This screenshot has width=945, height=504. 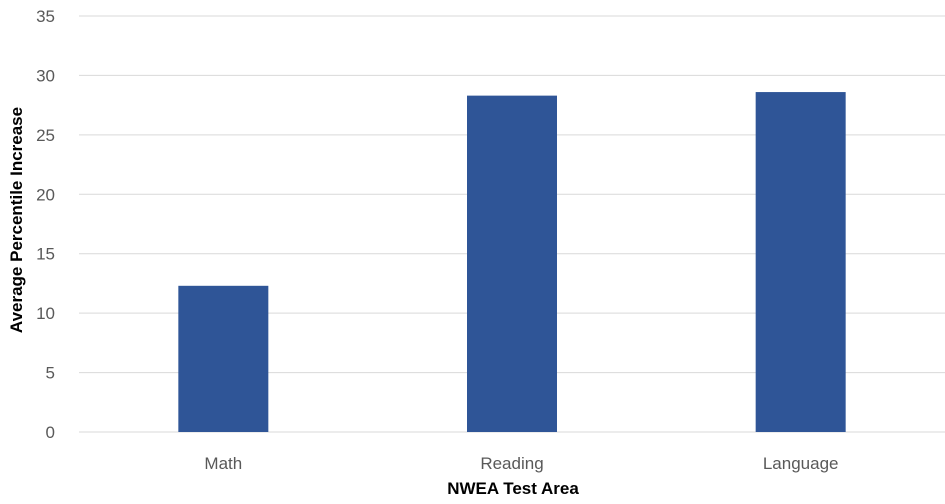 I want to click on y-tick-label: 25, so click(x=45, y=135).